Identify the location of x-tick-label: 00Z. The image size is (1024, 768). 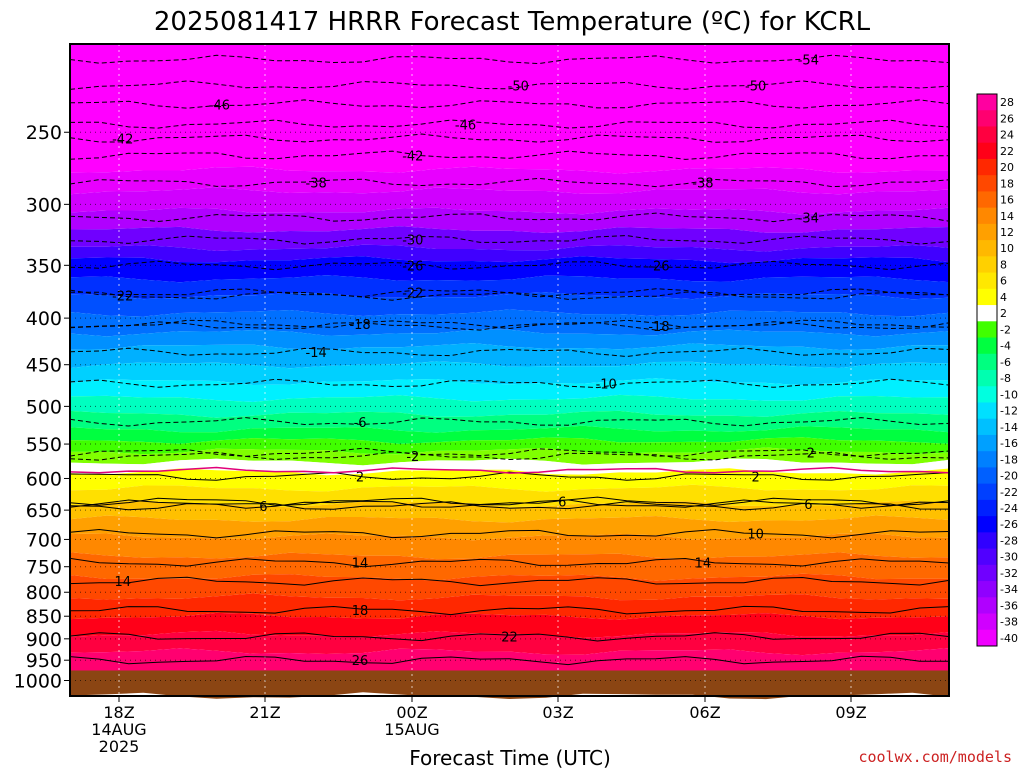
(411, 712).